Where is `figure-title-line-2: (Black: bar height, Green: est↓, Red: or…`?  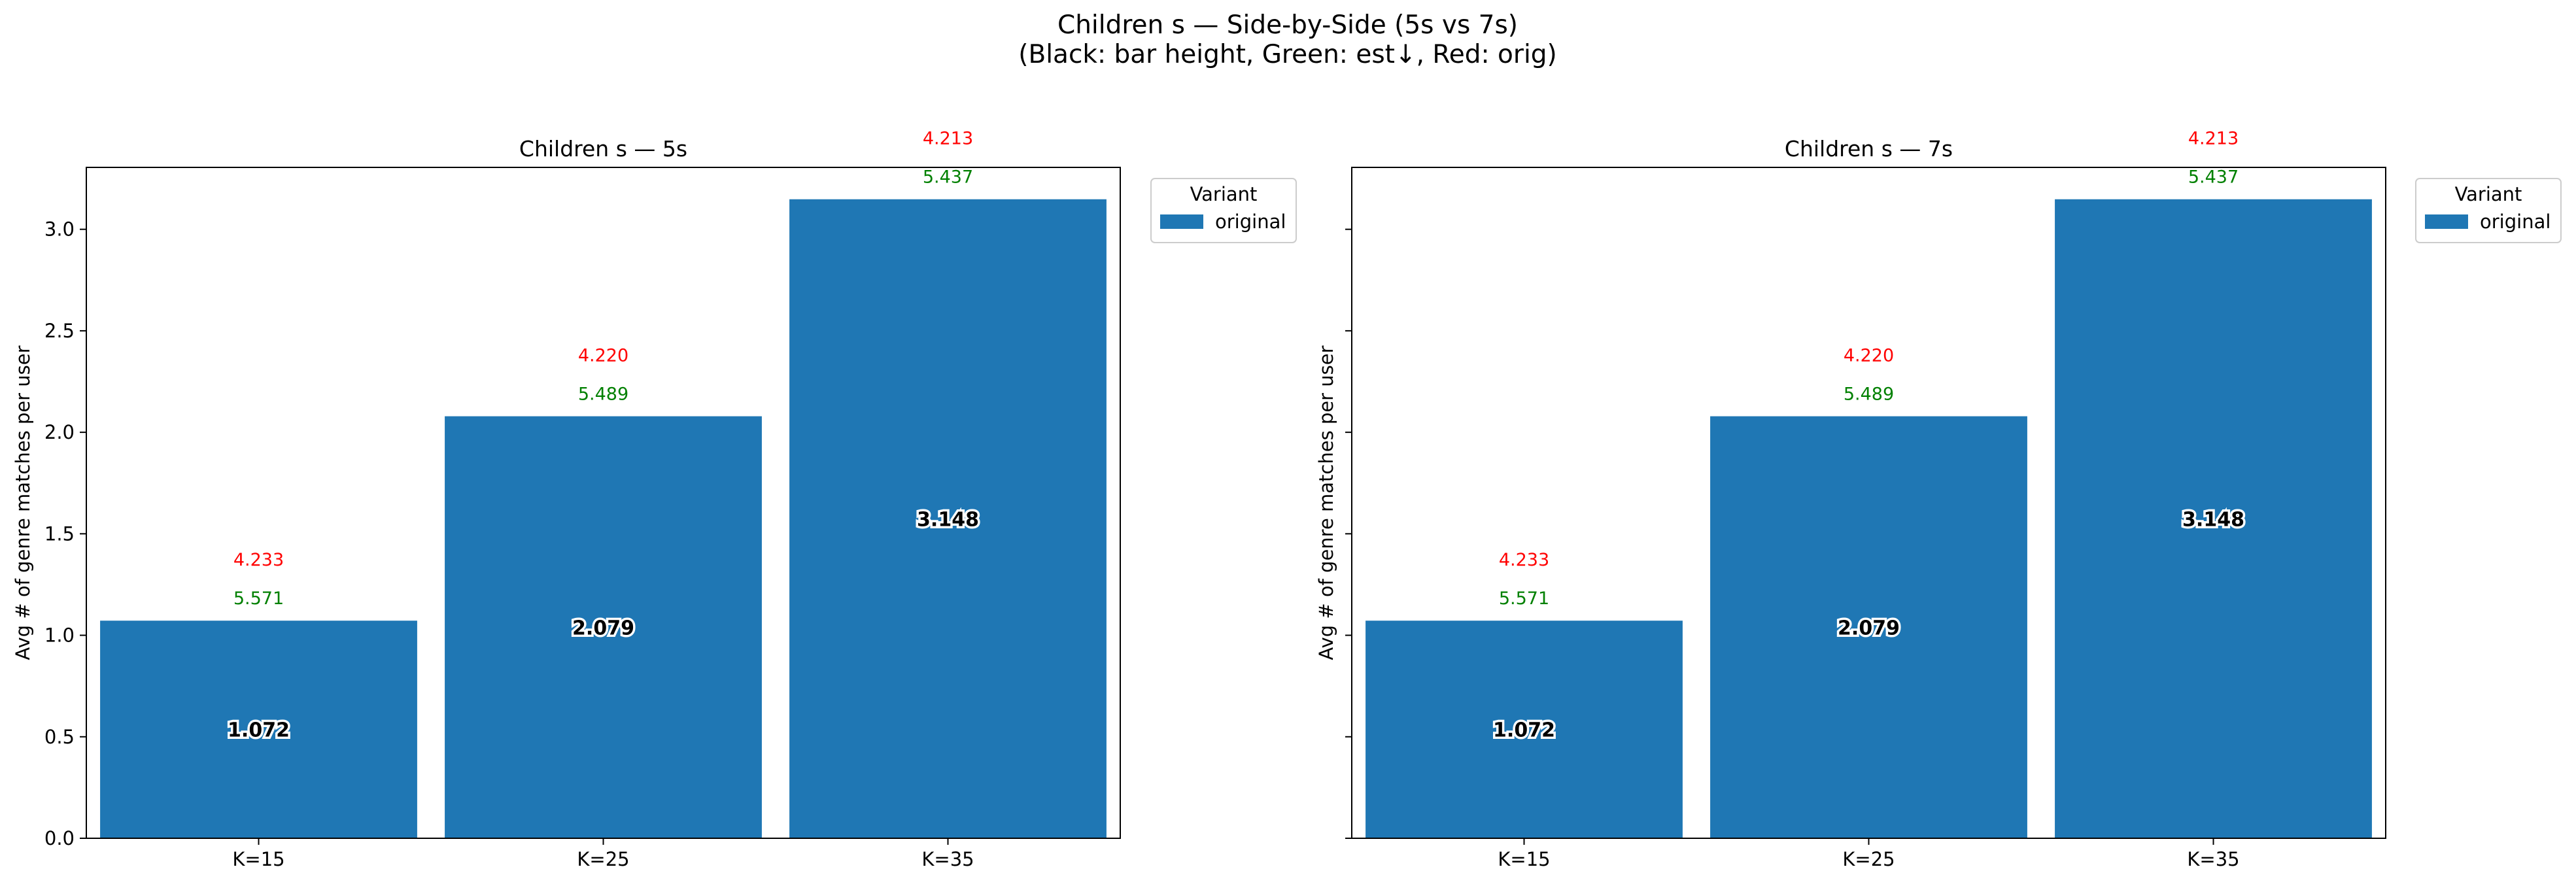 figure-title-line-2: (Black: bar height, Green: est↓, Red: or… is located at coordinates (1288, 54).